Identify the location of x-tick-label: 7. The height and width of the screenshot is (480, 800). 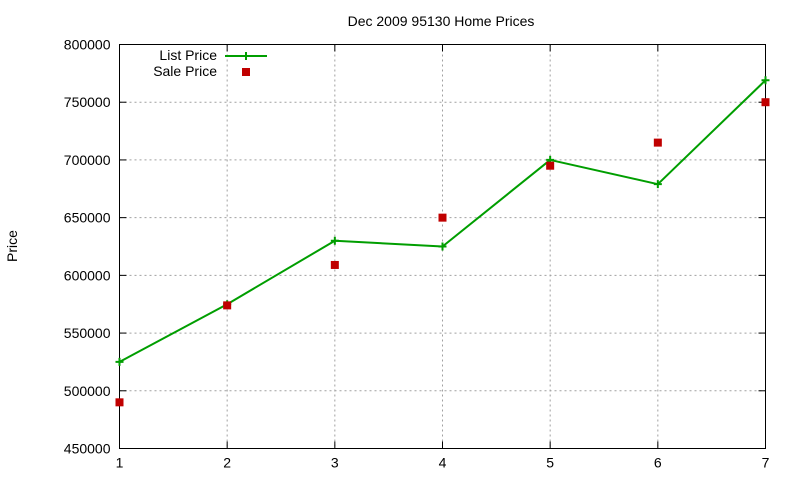
(766, 463).